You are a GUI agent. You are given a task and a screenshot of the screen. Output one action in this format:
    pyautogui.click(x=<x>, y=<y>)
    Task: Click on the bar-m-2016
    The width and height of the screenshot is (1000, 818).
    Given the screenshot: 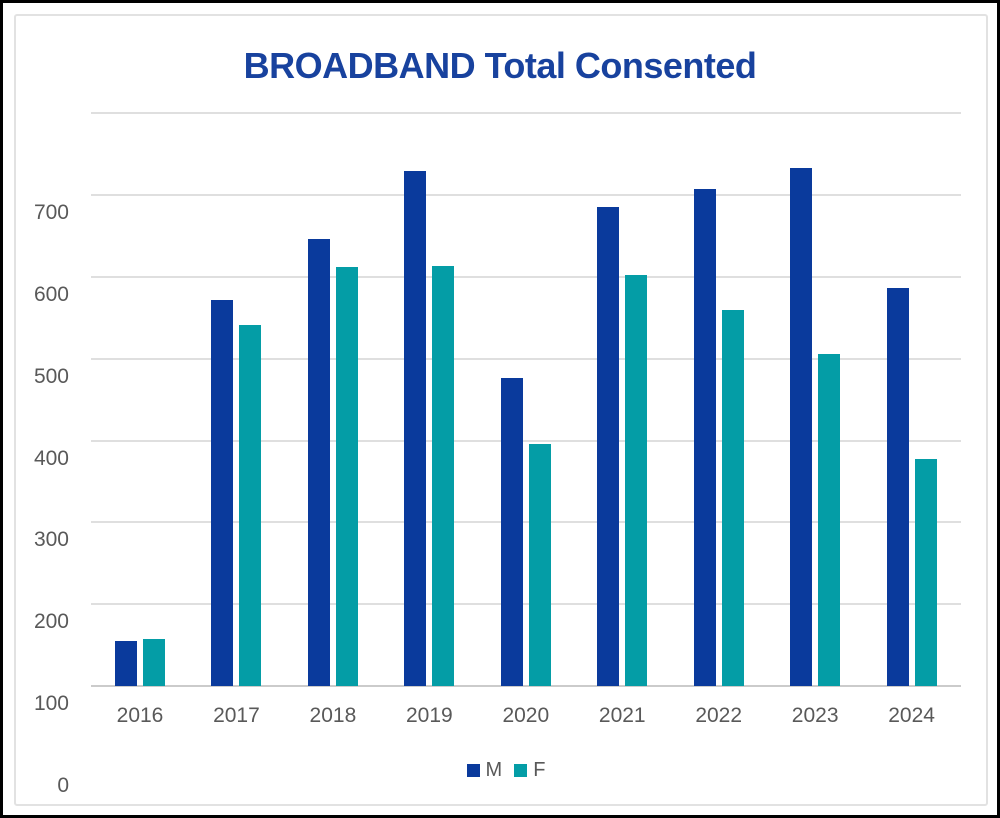 What is the action you would take?
    pyautogui.click(x=126, y=663)
    